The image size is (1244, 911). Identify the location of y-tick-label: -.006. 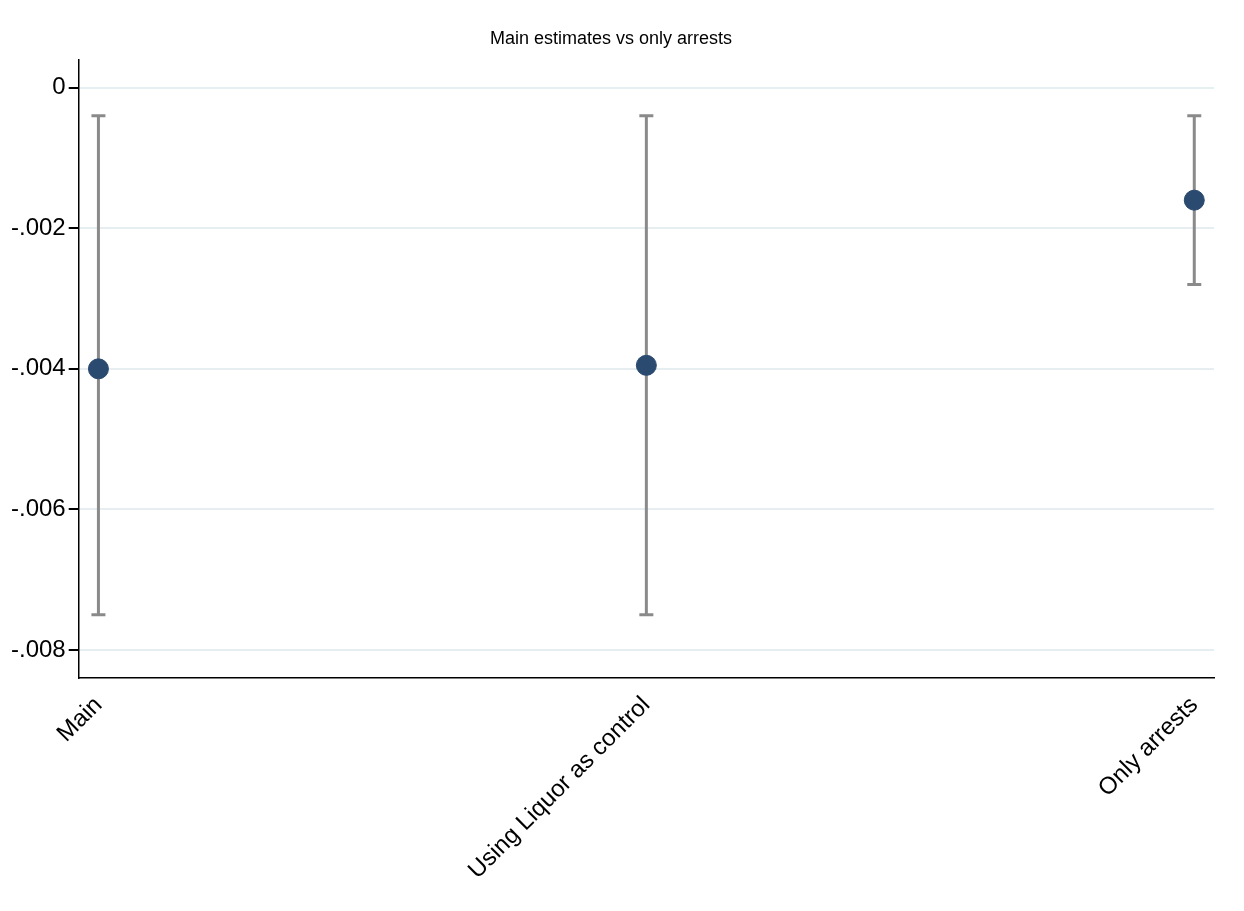
(38, 508).